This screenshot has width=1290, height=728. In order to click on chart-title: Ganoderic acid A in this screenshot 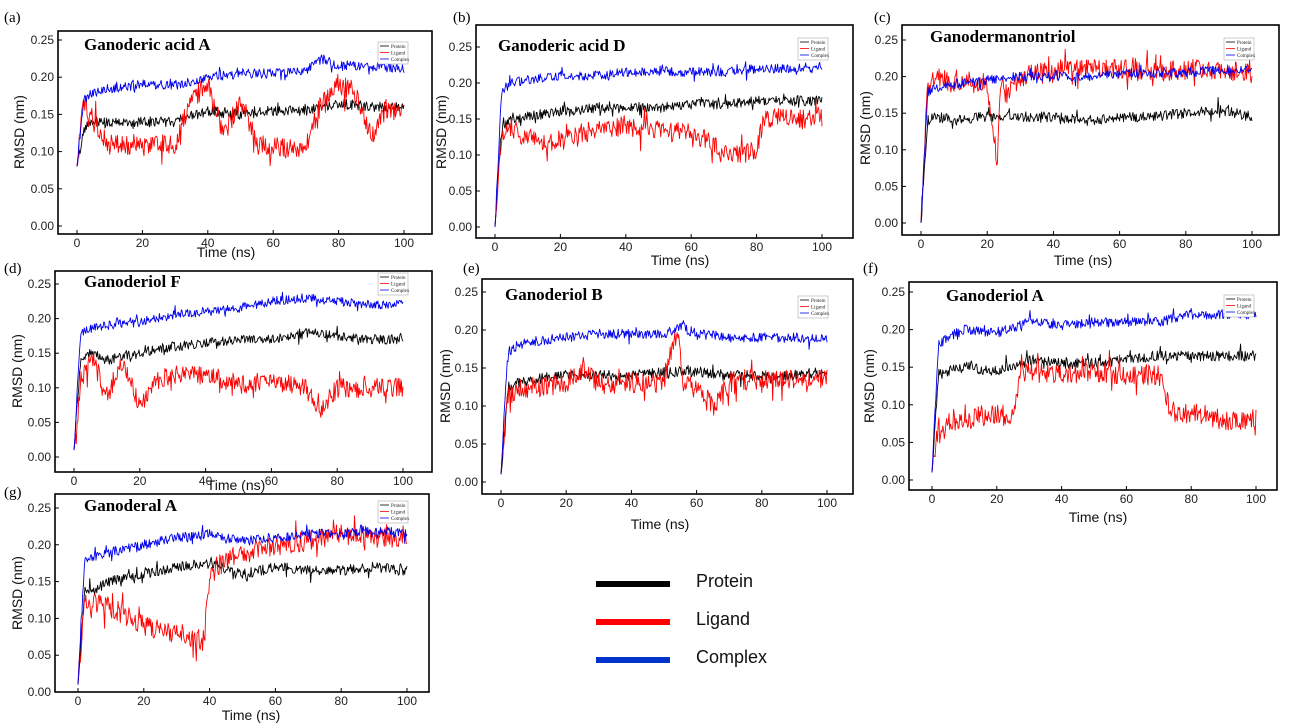, I will do `click(147, 44)`.